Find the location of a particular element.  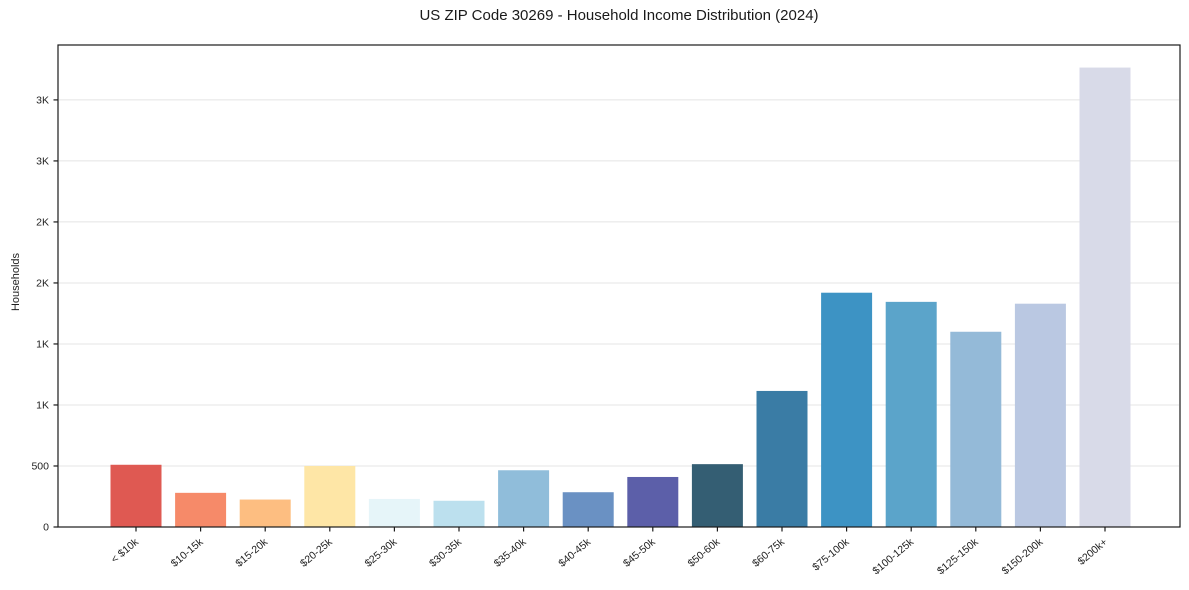

bar-$15-20k is located at coordinates (265, 513).